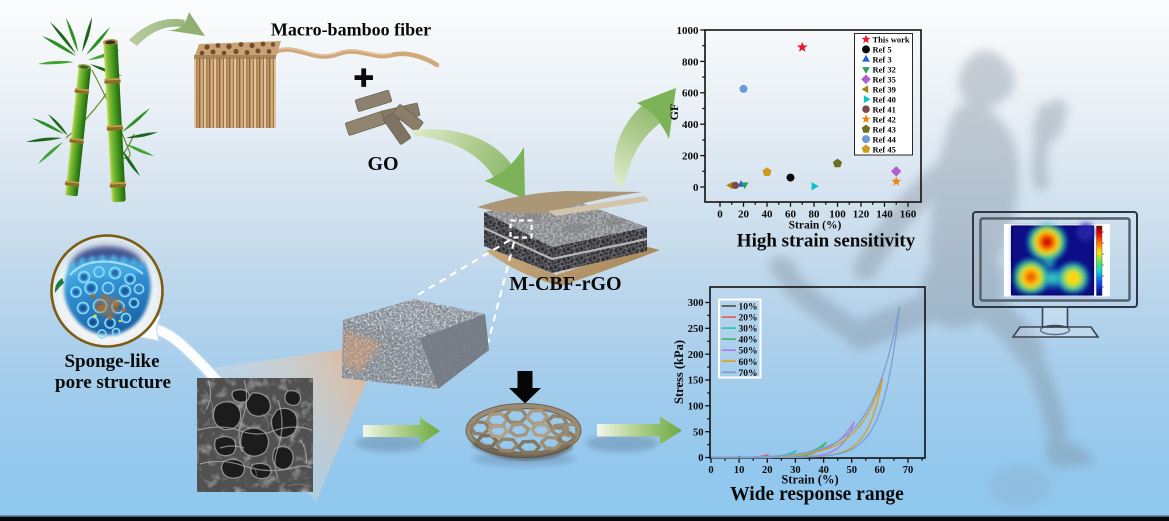  Describe the element at coordinates (817, 494) in the screenshot. I see `svg-text: Wide response range` at that location.